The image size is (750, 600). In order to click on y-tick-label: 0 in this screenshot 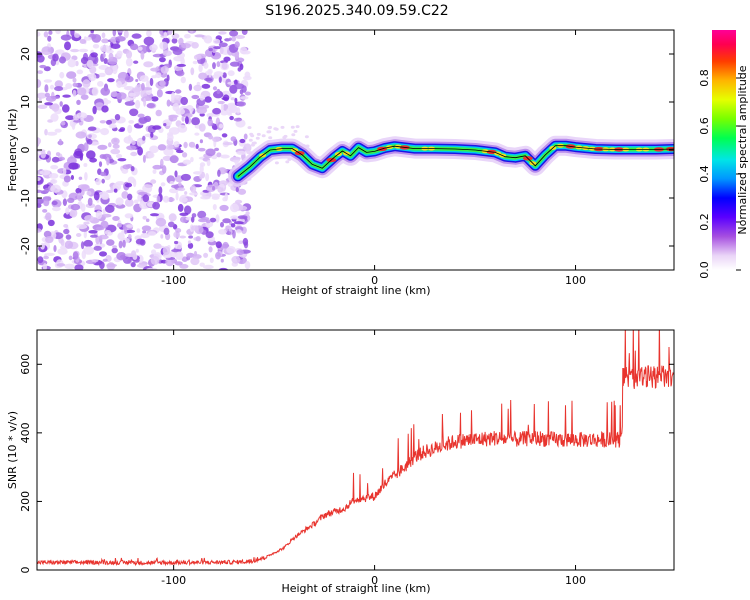, I will do `click(25, 570)`.